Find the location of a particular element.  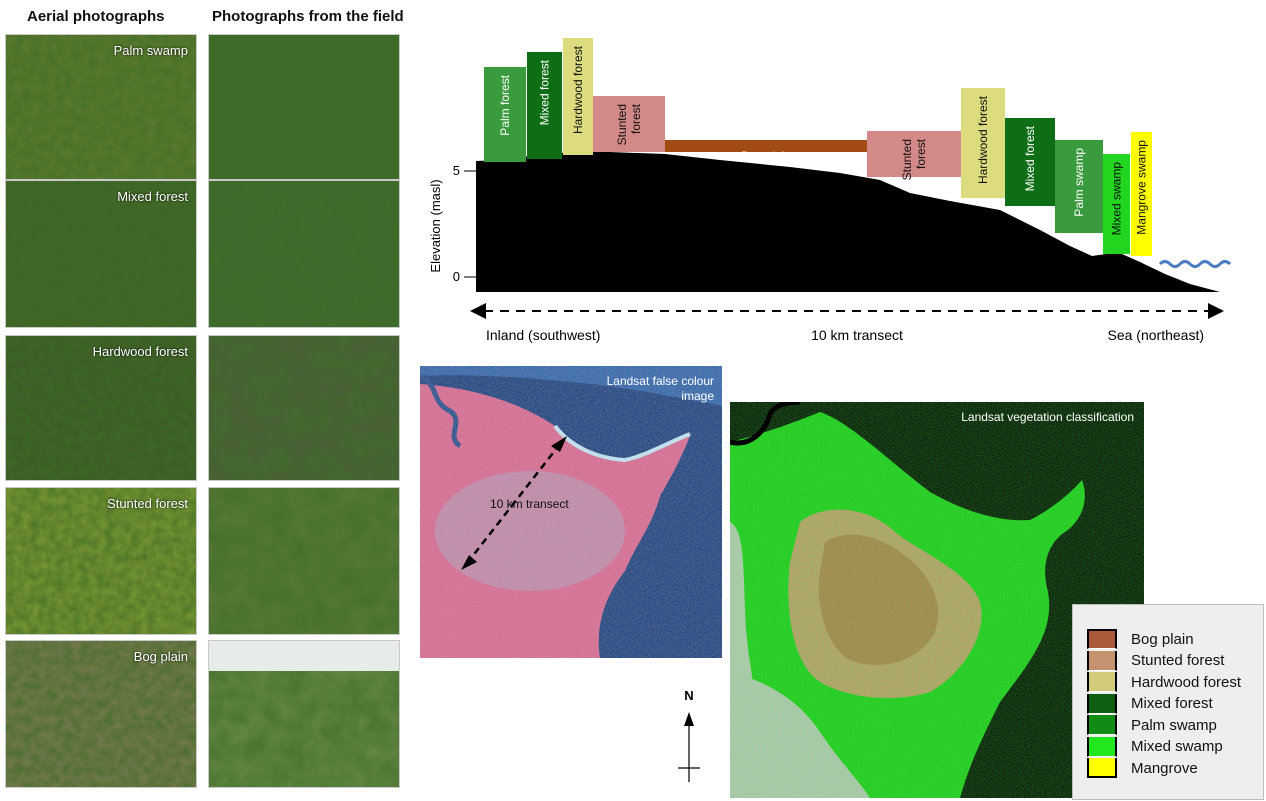

legend-label: Mixed swamp is located at coordinates (1177, 746).